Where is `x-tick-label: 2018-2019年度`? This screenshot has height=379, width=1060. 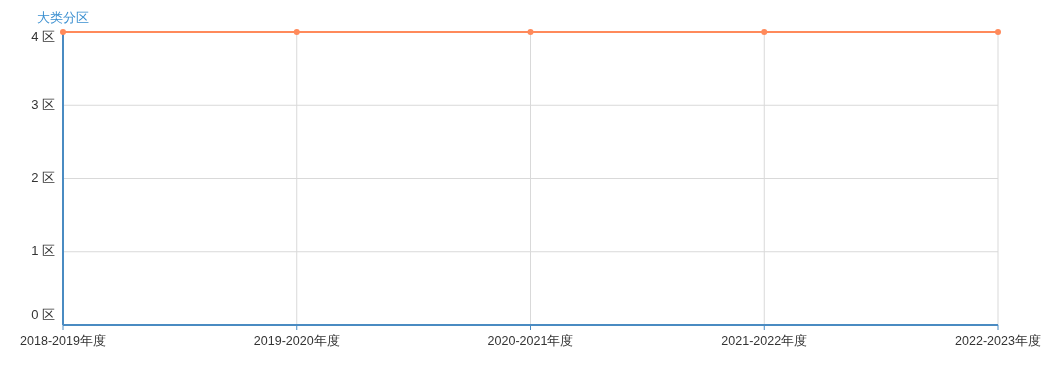 x-tick-label: 2018-2019年度 is located at coordinates (63, 340).